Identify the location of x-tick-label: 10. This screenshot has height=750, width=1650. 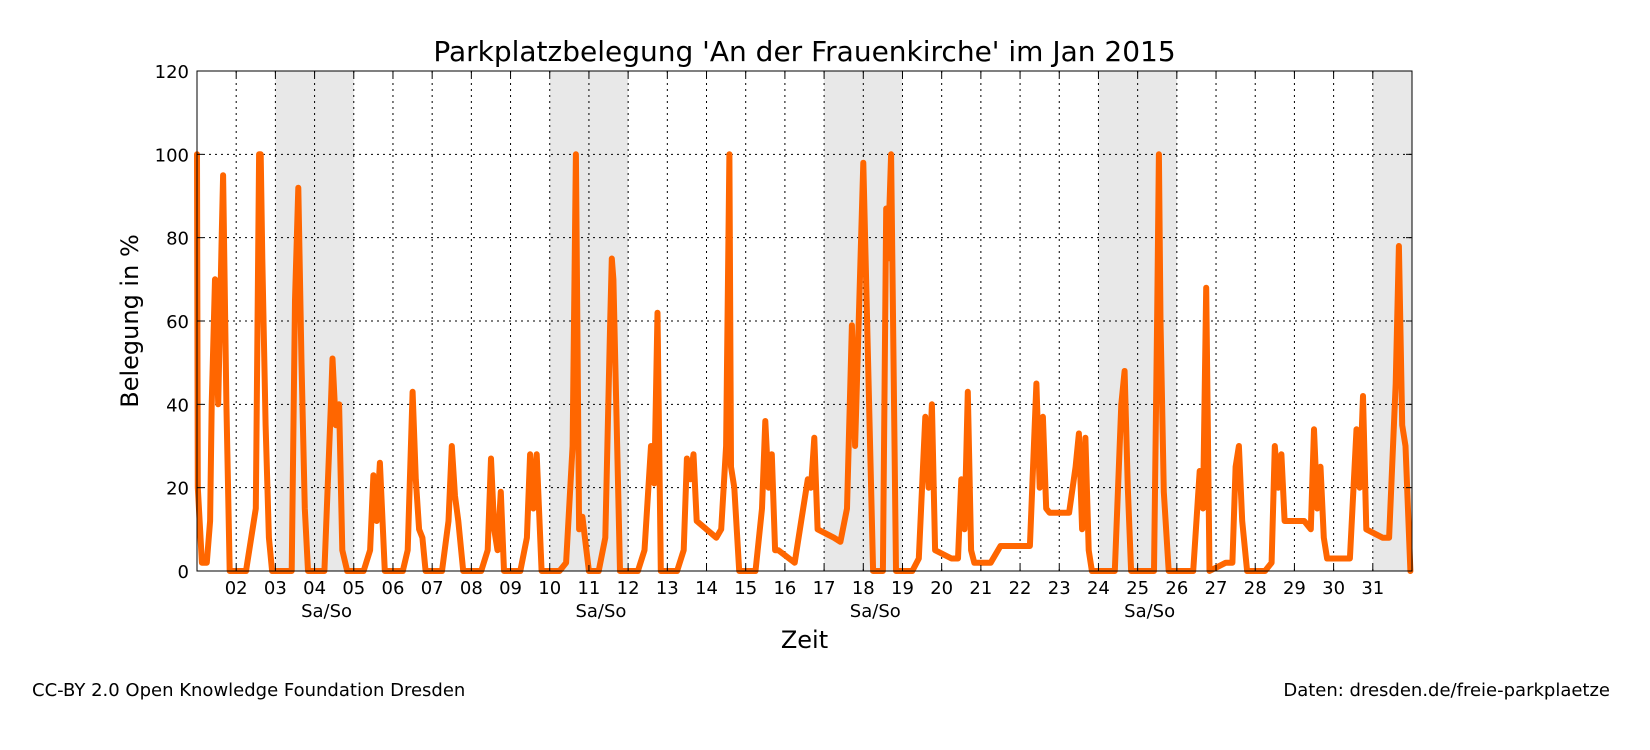
(549, 588).